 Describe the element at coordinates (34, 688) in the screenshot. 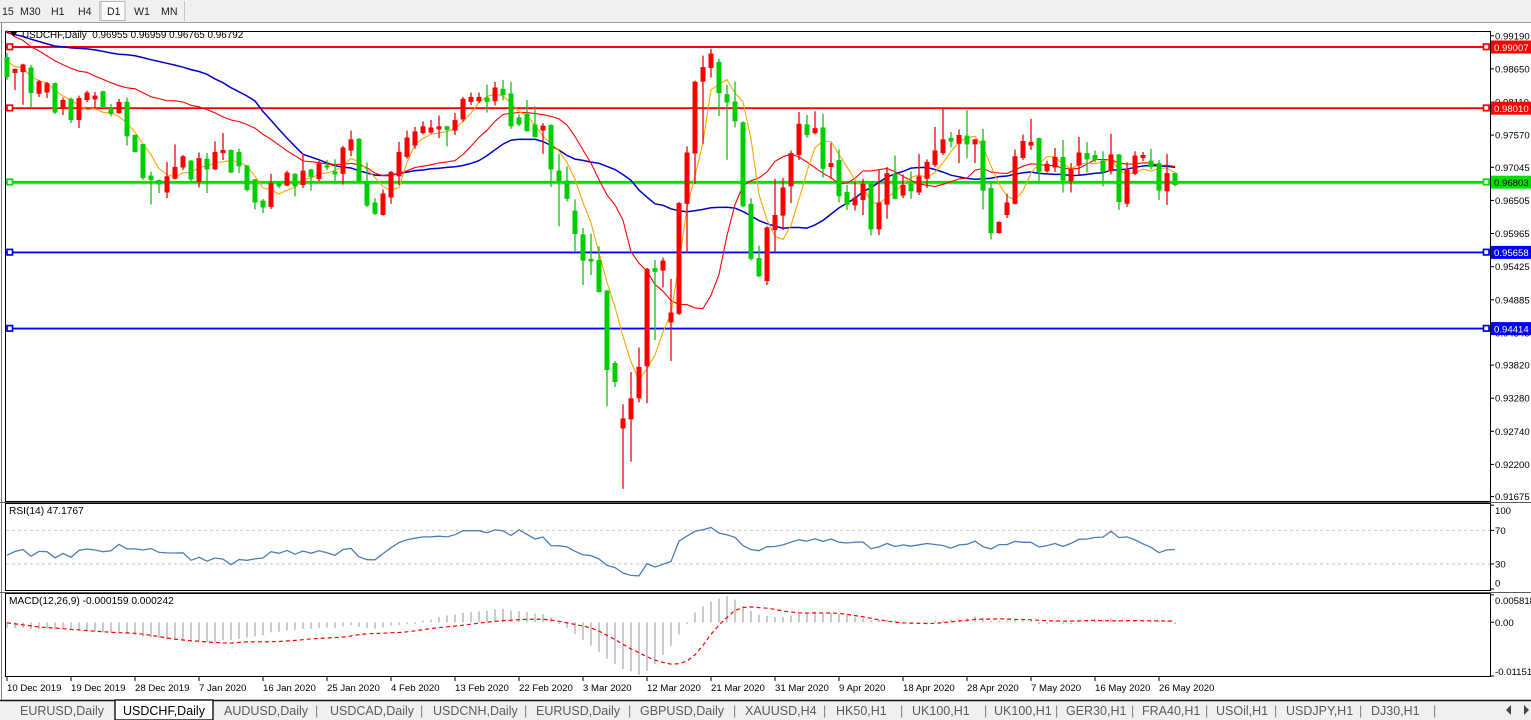

I see `svg-text: 10 Dec 2019` at that location.